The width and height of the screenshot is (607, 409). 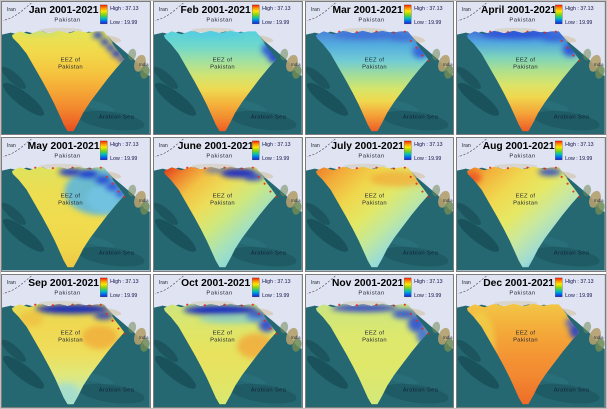 I want to click on panel-title: Sep 2001-2021, so click(x=63, y=283).